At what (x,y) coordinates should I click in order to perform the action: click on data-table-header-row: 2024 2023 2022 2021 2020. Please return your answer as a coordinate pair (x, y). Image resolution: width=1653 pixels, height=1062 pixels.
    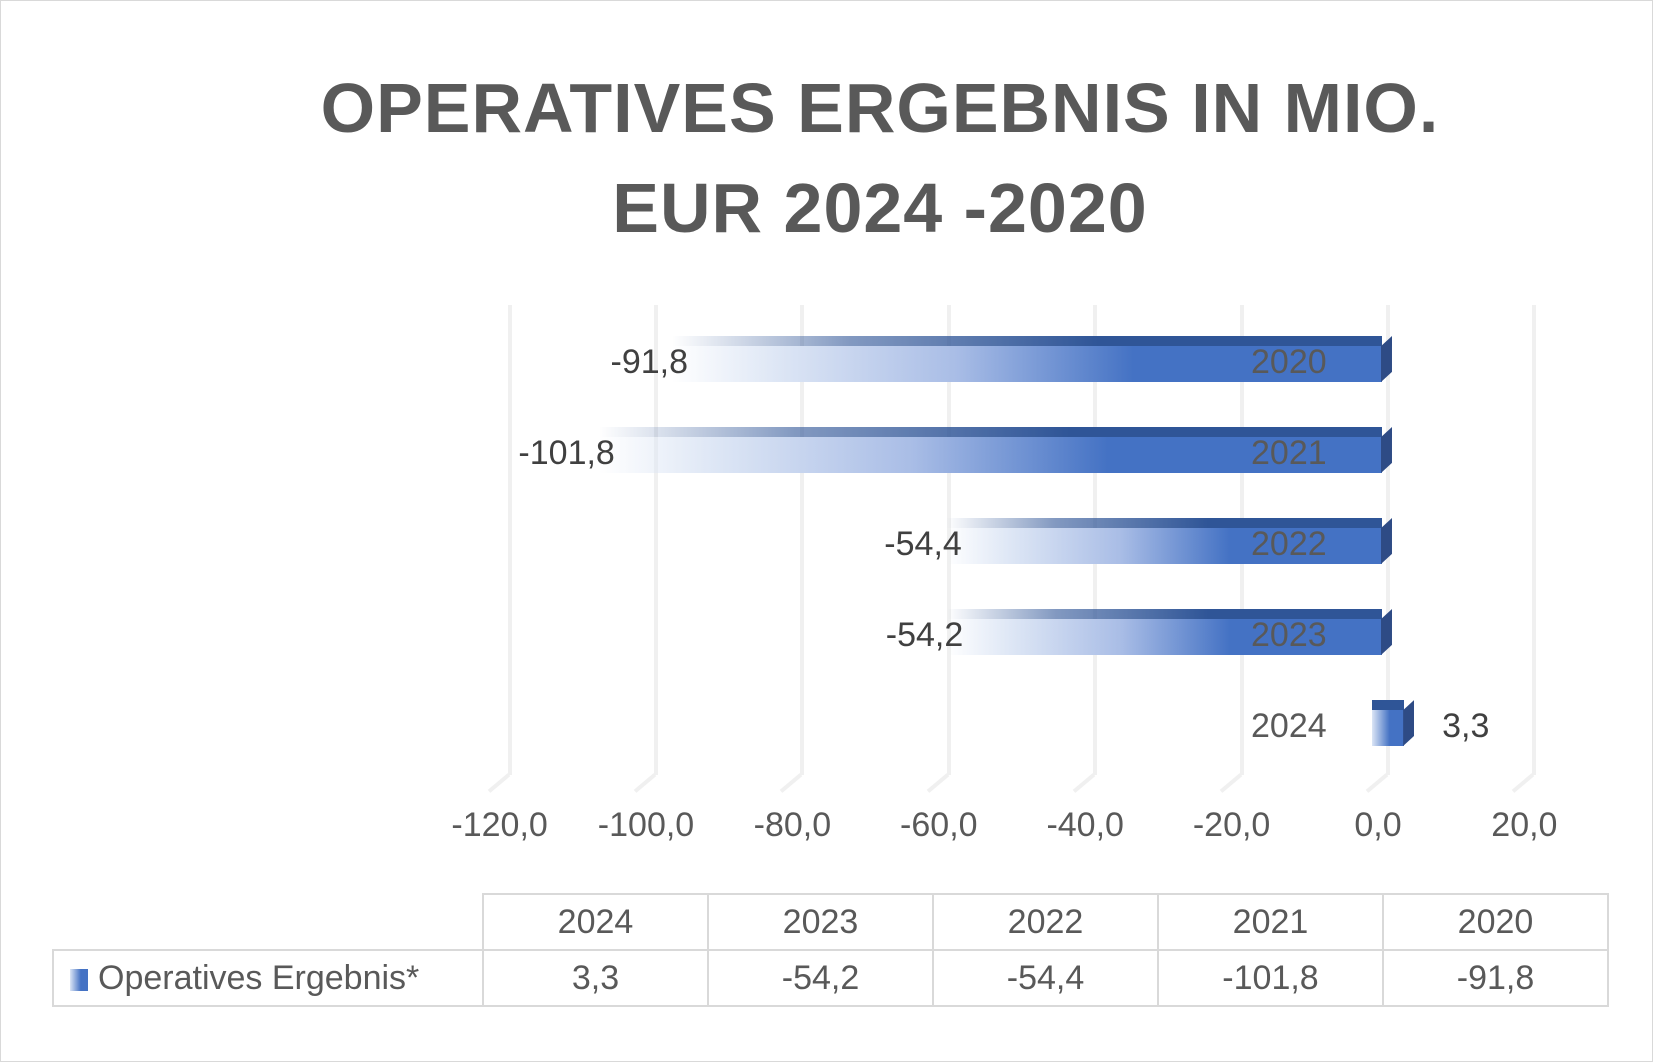
    Looking at the image, I should click on (831, 922).